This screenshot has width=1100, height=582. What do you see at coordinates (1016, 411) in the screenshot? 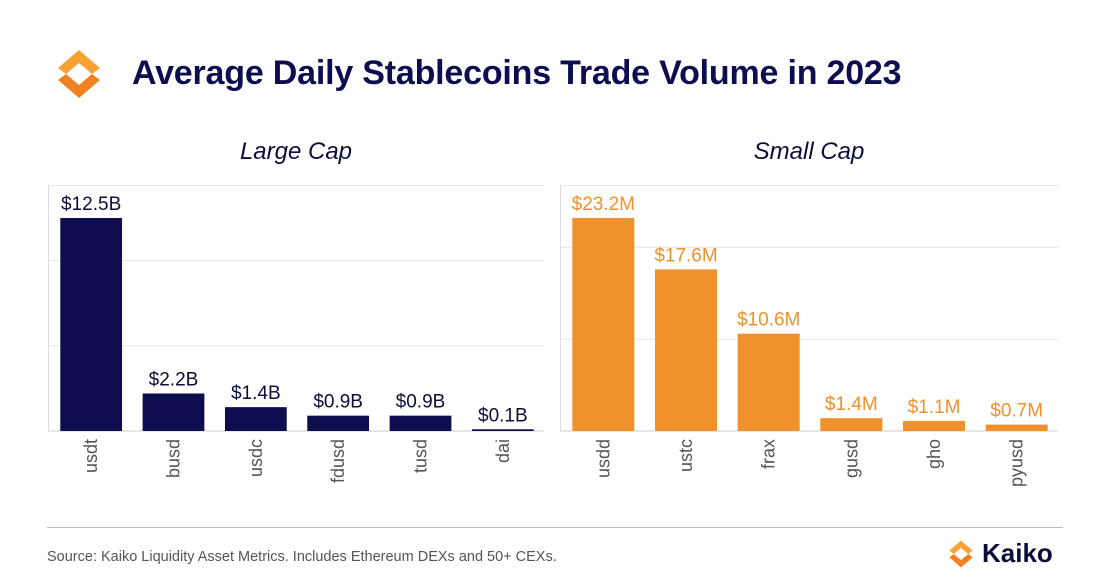
I see `bar-value-label: $0.7M` at bounding box center [1016, 411].